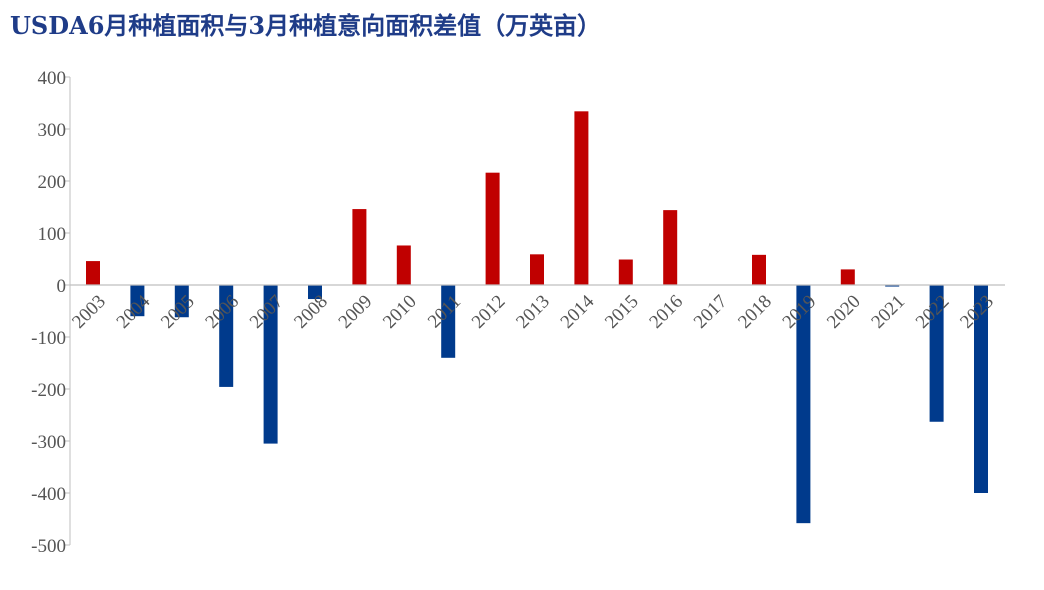  I want to click on x-tick-label-2012: 2012, so click(489, 312).